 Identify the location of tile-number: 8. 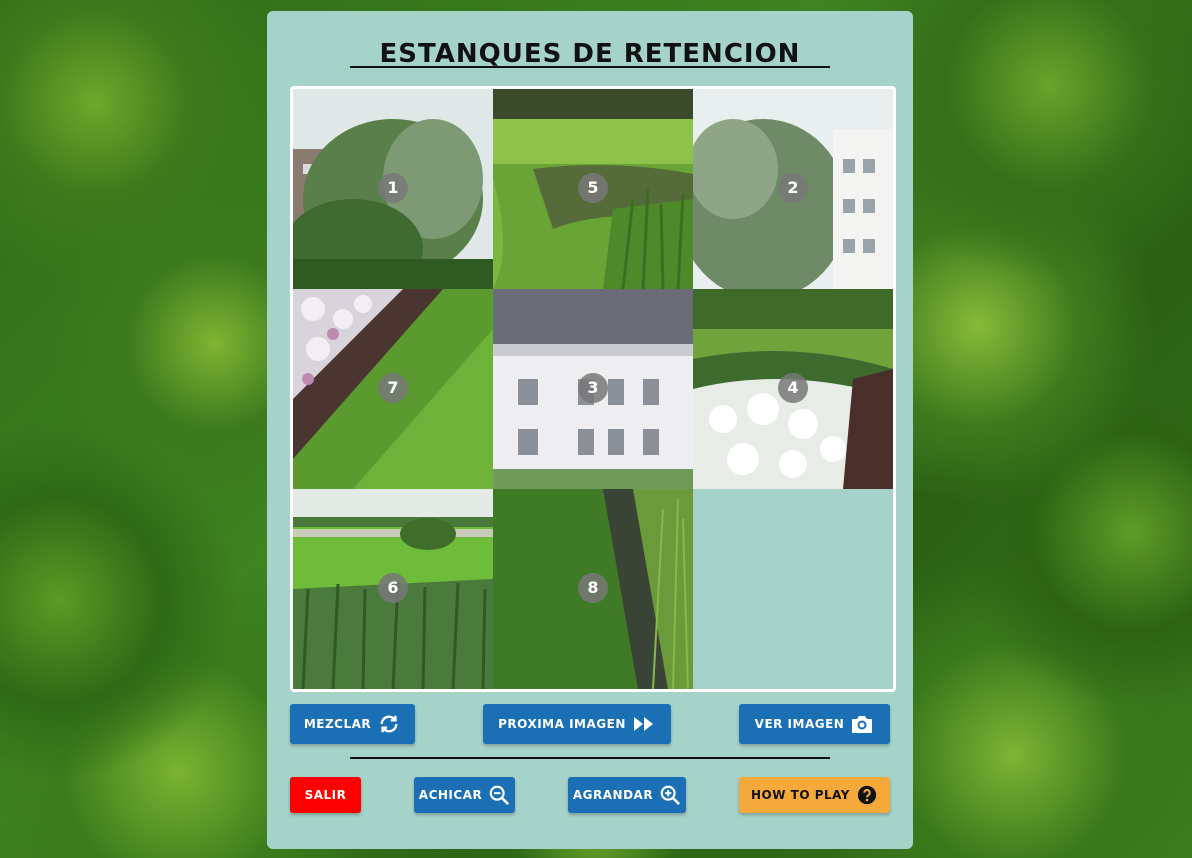
(593, 588).